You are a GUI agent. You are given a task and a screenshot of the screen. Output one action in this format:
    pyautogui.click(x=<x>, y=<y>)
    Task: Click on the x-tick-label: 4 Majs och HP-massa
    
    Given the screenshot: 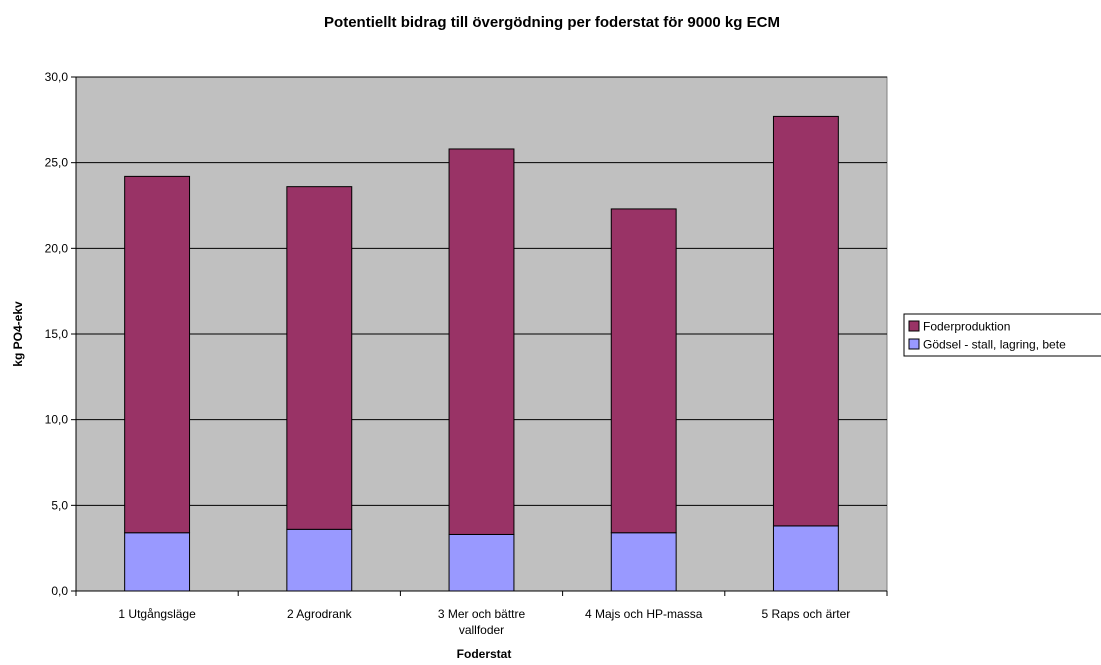 What is the action you would take?
    pyautogui.click(x=644, y=614)
    